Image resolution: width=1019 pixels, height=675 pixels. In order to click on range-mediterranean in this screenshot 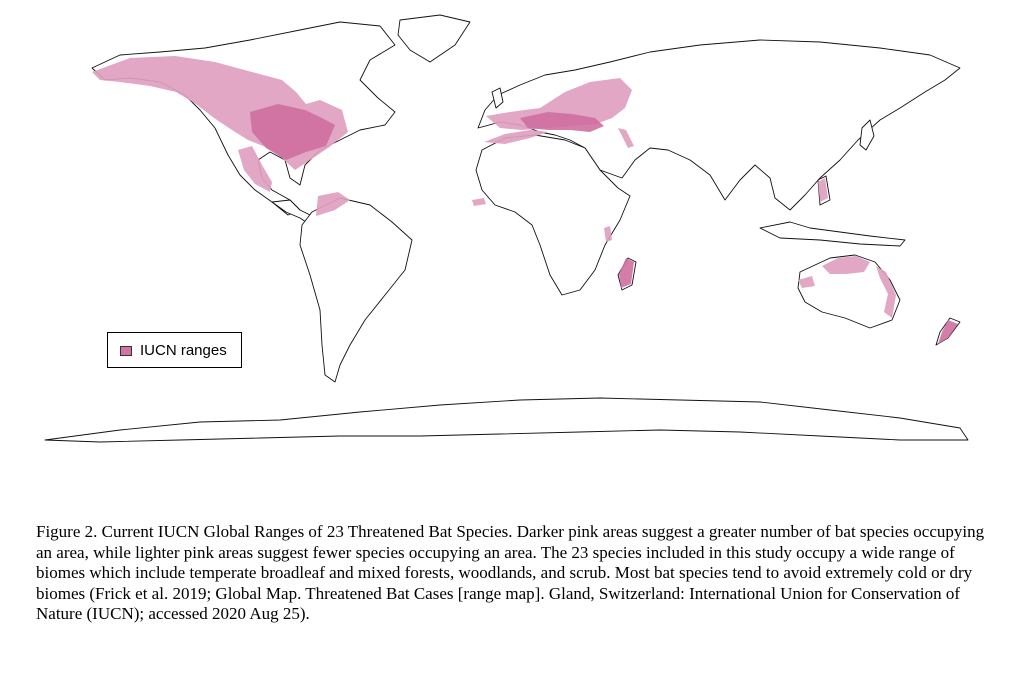, I will do `click(562, 122)`.